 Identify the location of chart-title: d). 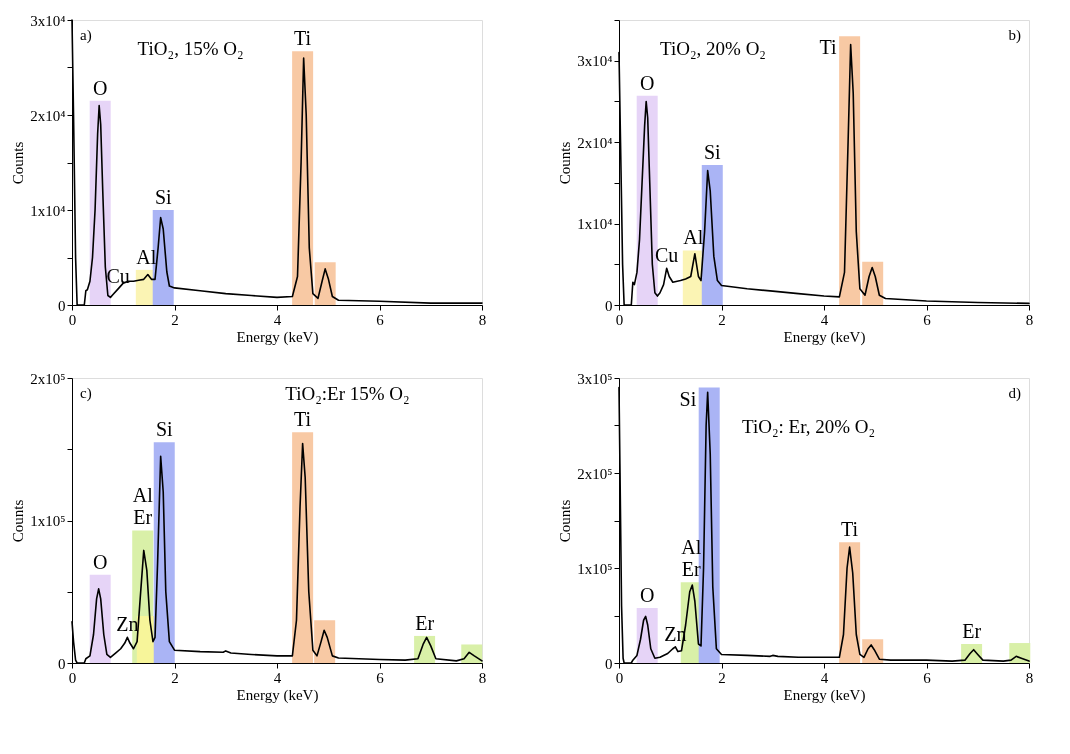
(1014, 393).